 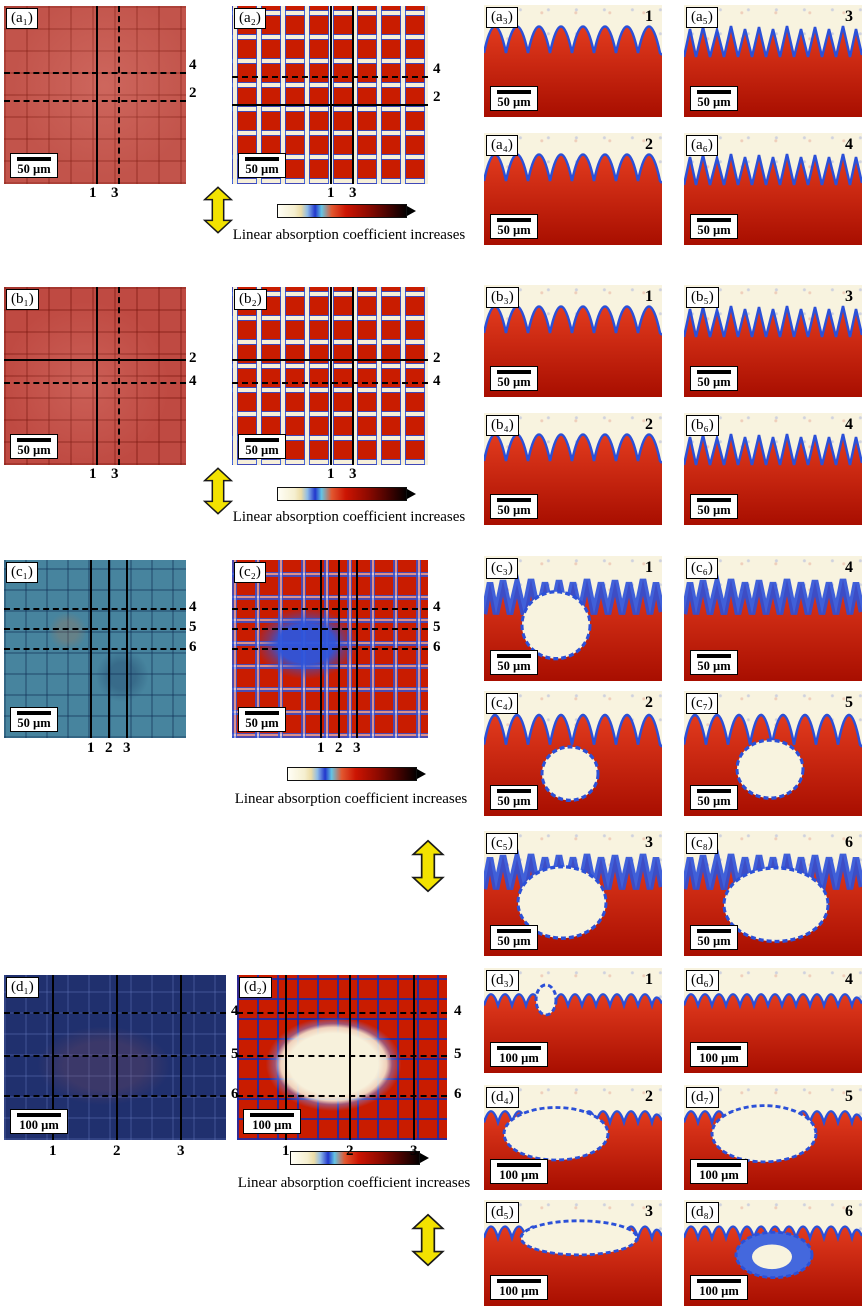 What do you see at coordinates (849, 979) in the screenshot?
I see `slice-number: 4` at bounding box center [849, 979].